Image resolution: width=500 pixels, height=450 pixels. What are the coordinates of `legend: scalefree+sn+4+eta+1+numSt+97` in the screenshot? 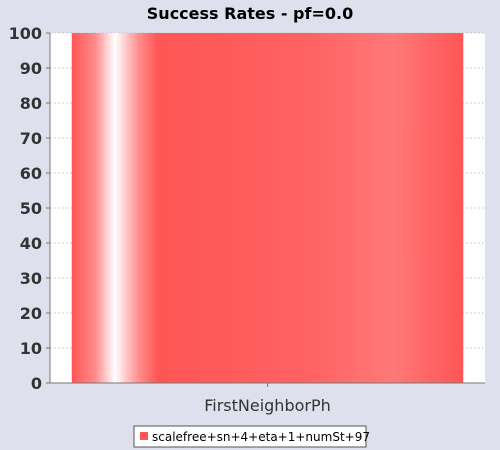 It's located at (251, 436).